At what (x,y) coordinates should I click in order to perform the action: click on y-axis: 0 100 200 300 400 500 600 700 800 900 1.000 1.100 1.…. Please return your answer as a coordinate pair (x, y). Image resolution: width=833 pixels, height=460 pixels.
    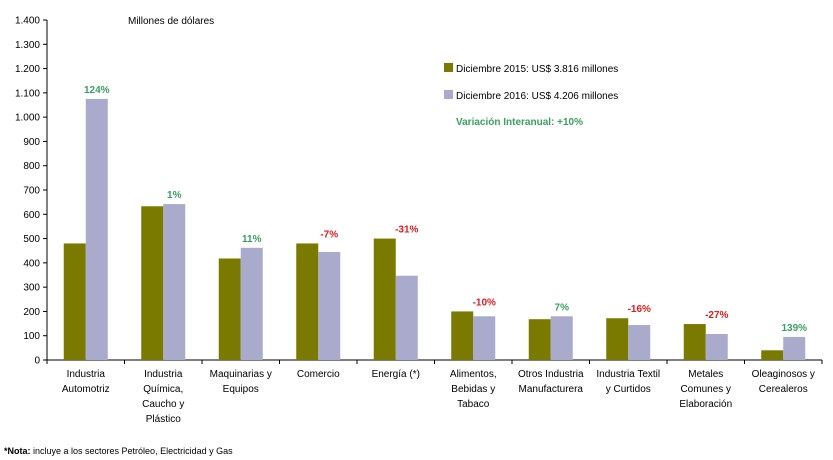
    Looking at the image, I should click on (31, 191).